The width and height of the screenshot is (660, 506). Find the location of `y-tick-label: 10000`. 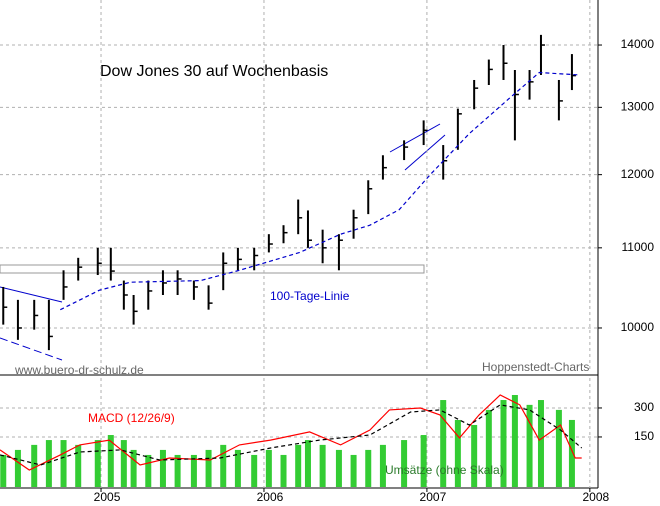

y-tick-label: 10000 is located at coordinates (638, 327).